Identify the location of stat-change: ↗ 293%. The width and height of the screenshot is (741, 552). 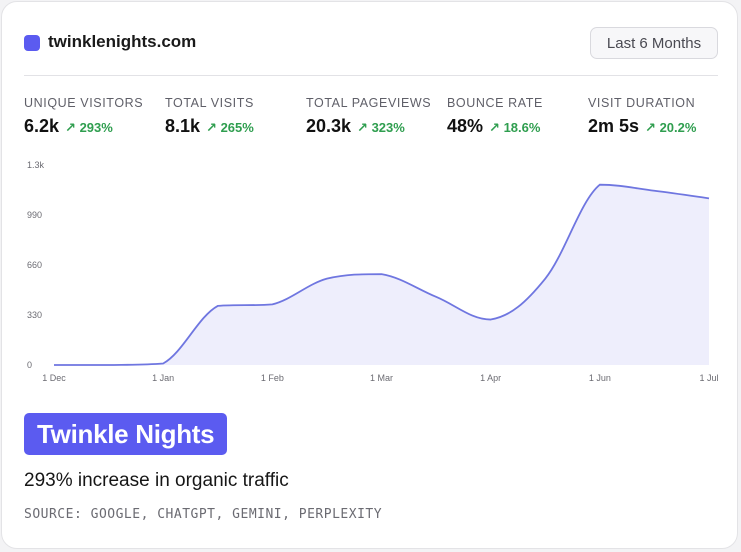
(89, 128).